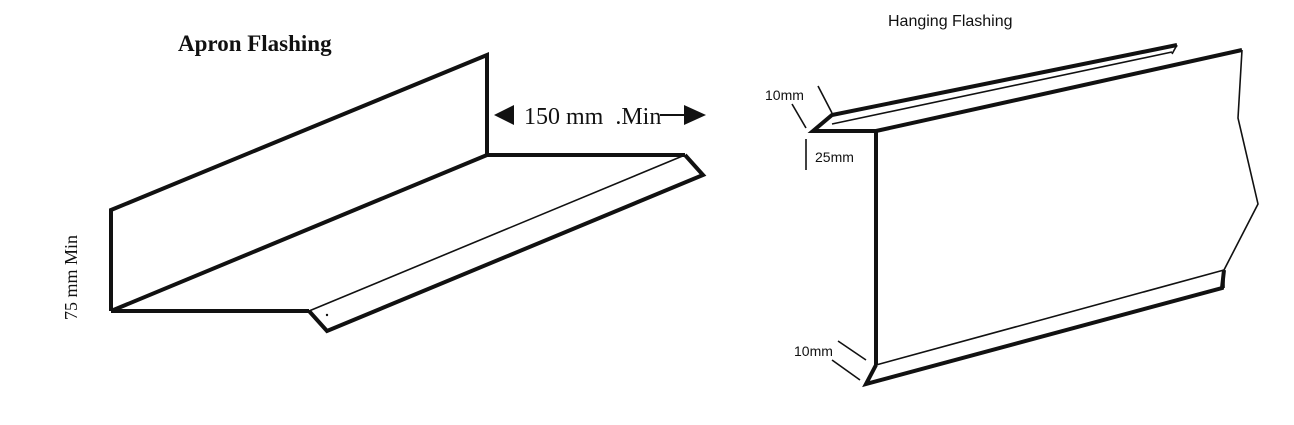 The height and width of the screenshot is (425, 1294). What do you see at coordinates (71, 277) in the screenshot?
I see `apron-height-label: 75 mm Min` at bounding box center [71, 277].